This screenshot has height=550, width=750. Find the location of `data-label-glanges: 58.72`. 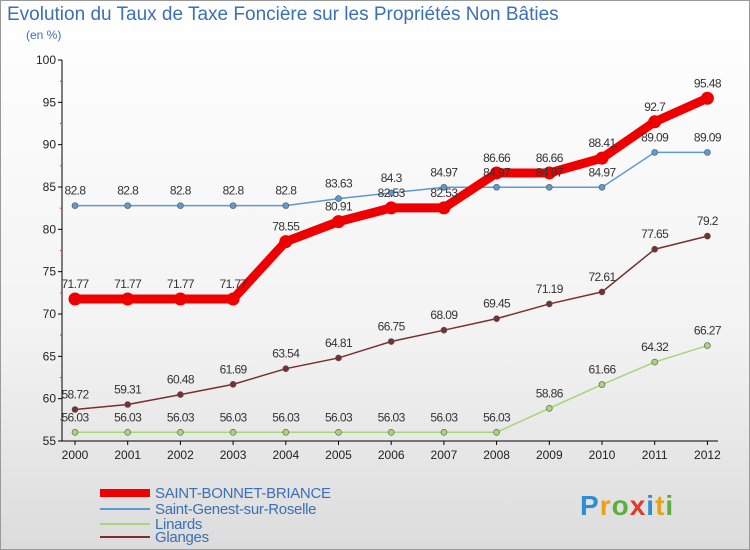

data-label-glanges: 58.72 is located at coordinates (75, 395).